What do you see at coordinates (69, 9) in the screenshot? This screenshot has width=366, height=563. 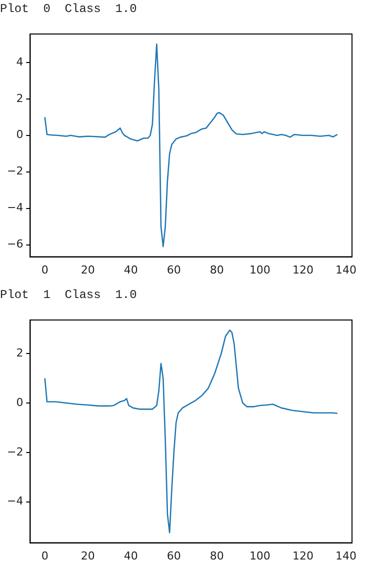 I see `chart-title: Plot 0 Class 1.0` at bounding box center [69, 9].